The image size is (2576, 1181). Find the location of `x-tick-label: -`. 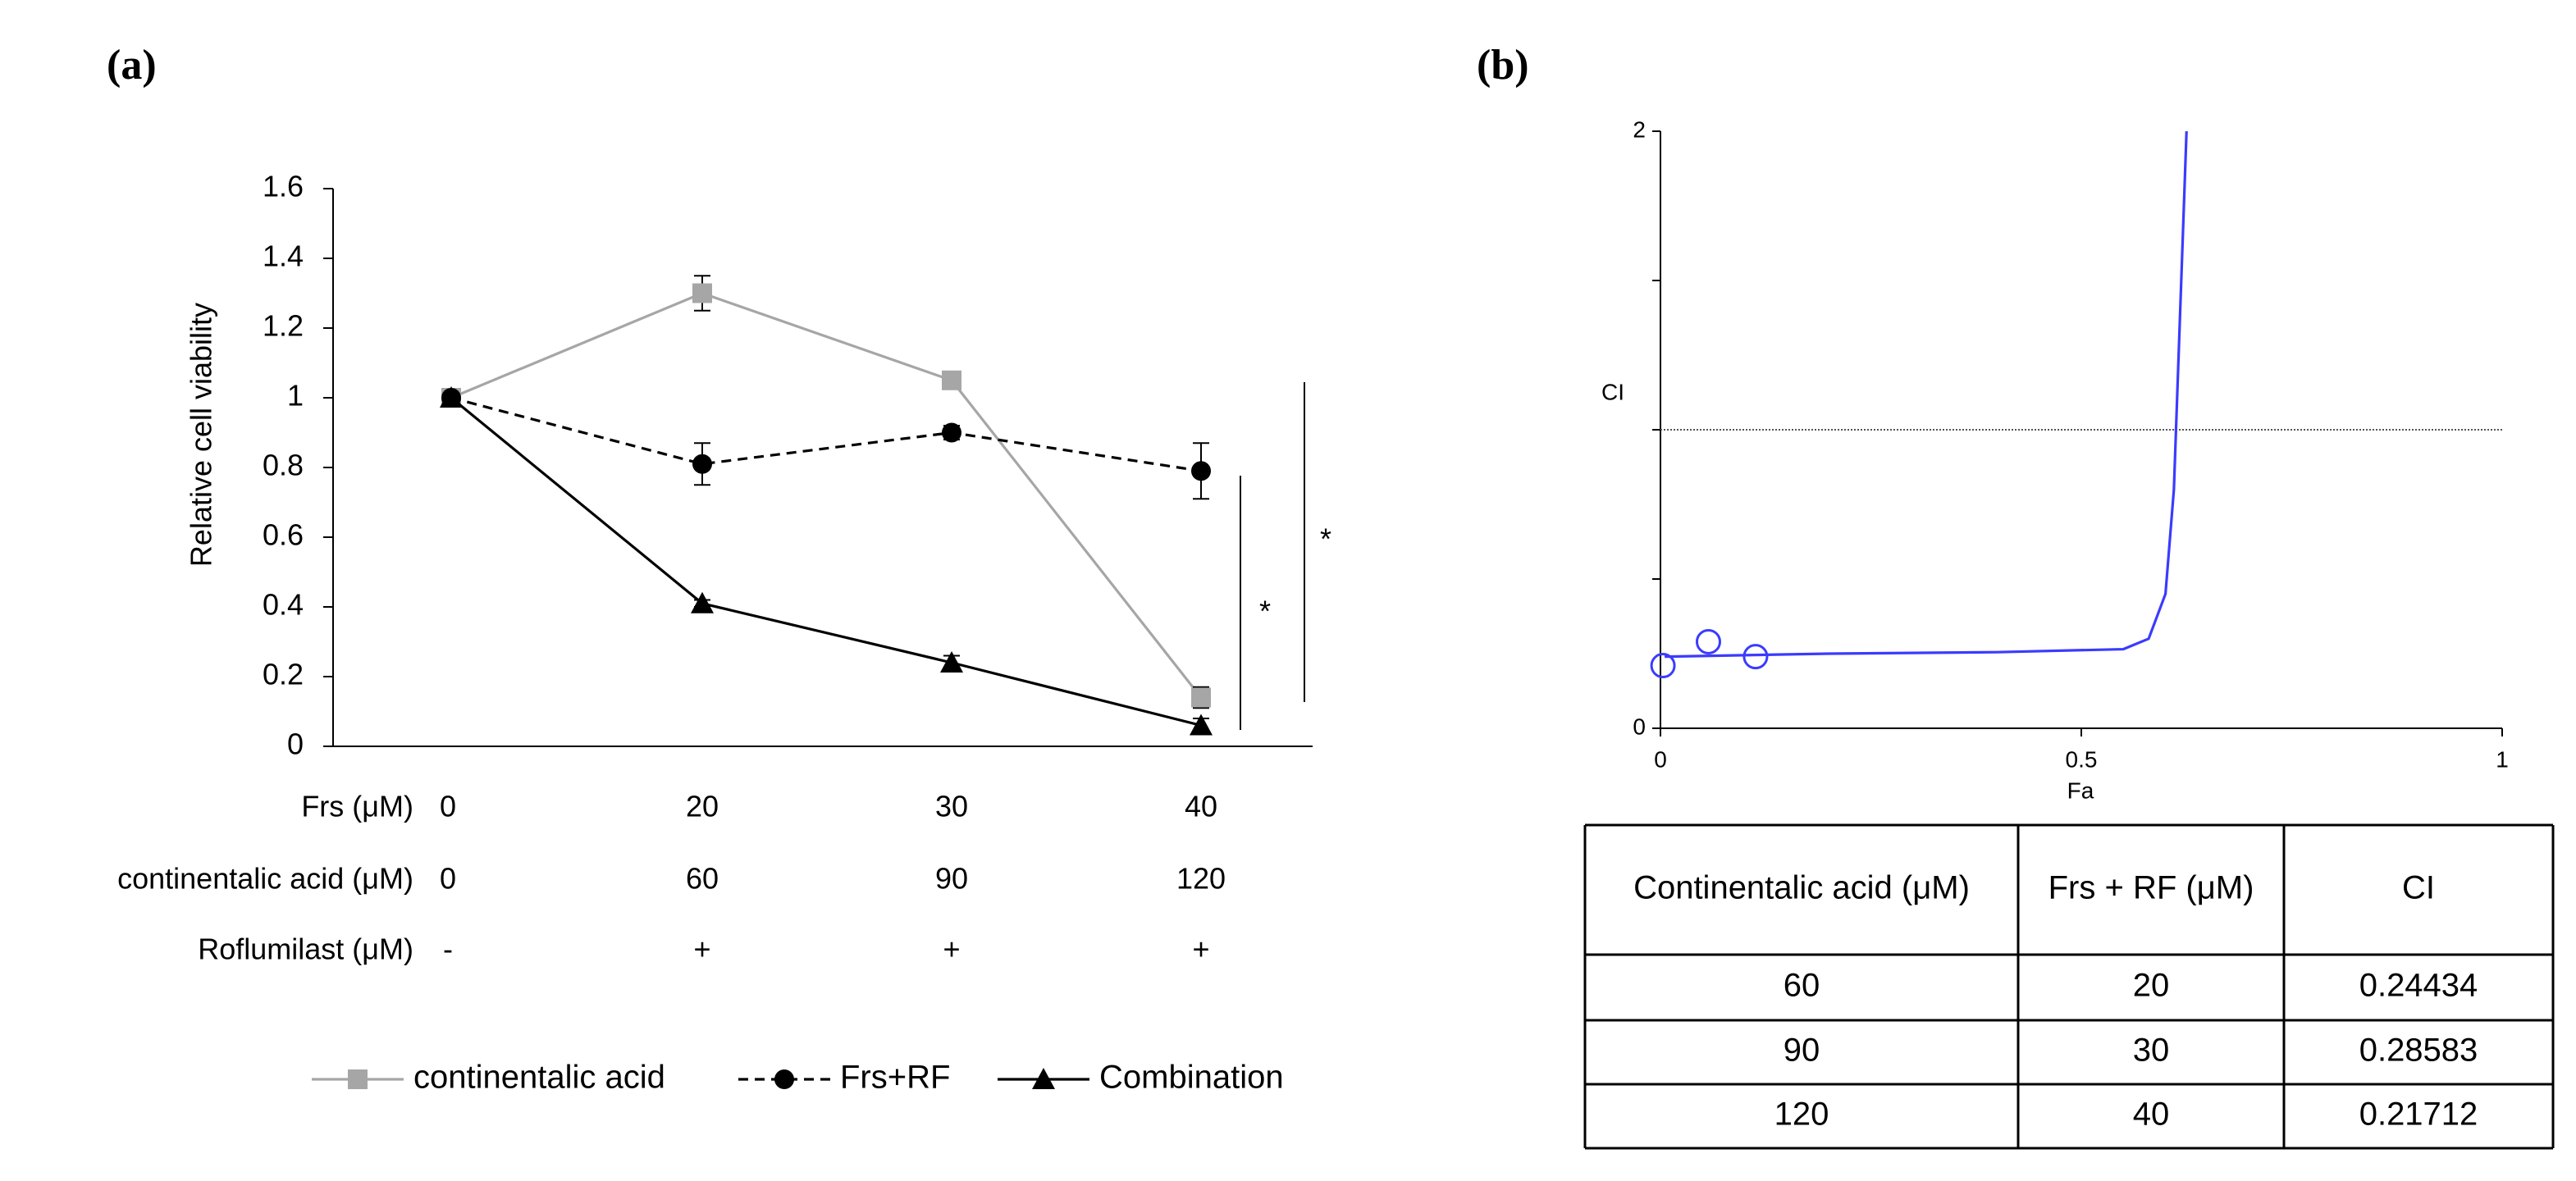

x-tick-label: - is located at coordinates (448, 949).